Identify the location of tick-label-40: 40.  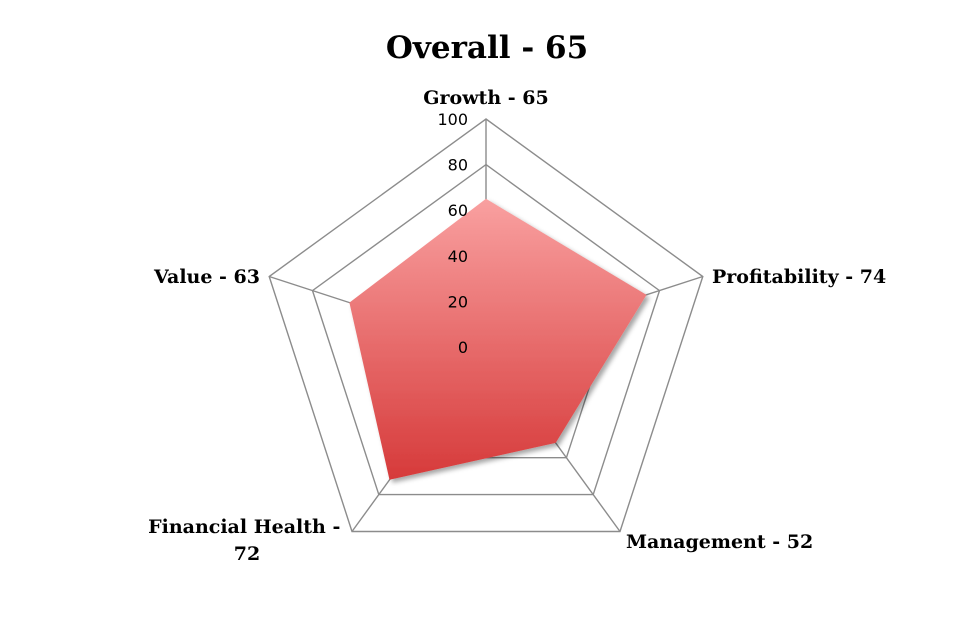
(458, 256).